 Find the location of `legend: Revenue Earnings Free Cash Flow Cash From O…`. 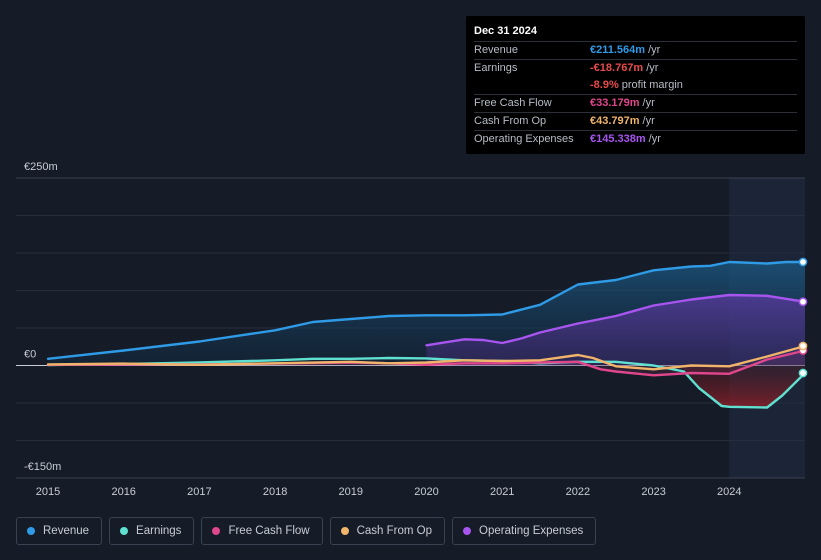

legend: Revenue Earnings Free Cash Flow Cash From O… is located at coordinates (309, 531).